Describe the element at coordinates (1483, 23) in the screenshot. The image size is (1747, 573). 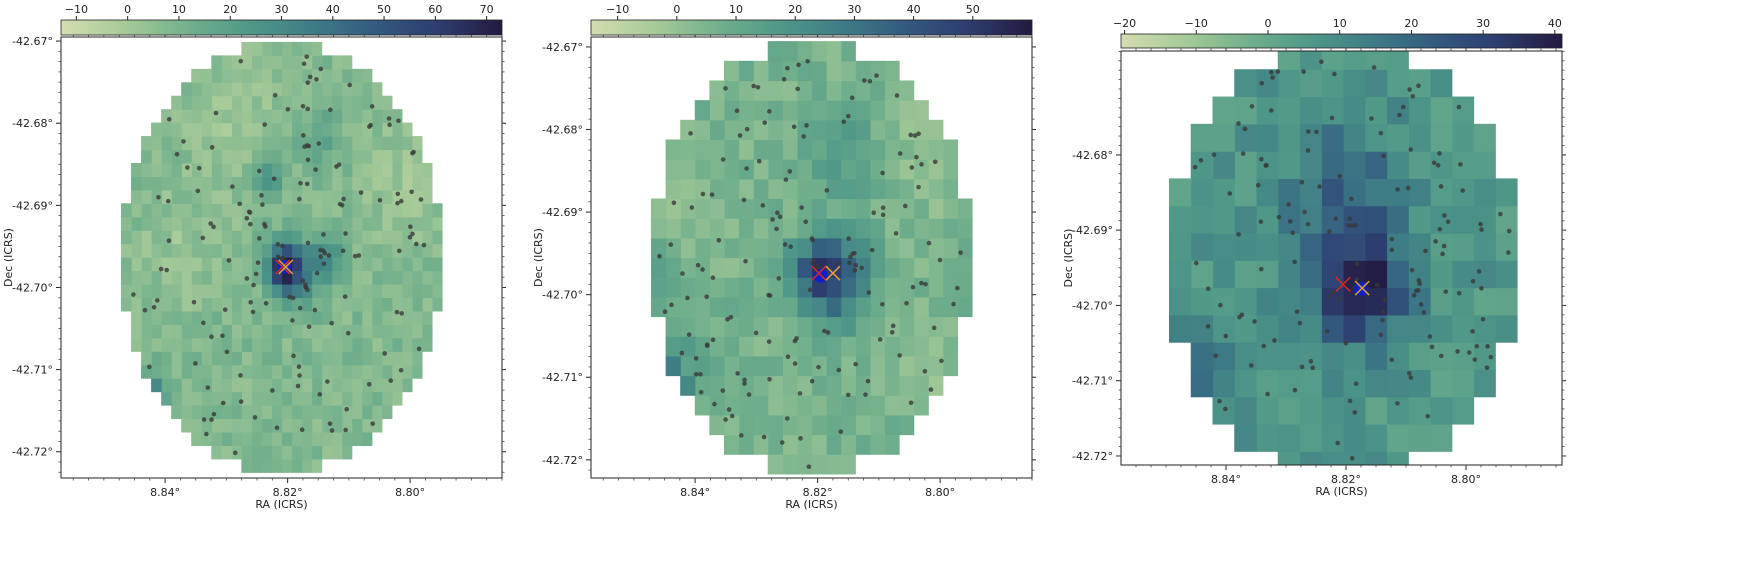
I see `colorbar-tick-label: 30` at that location.